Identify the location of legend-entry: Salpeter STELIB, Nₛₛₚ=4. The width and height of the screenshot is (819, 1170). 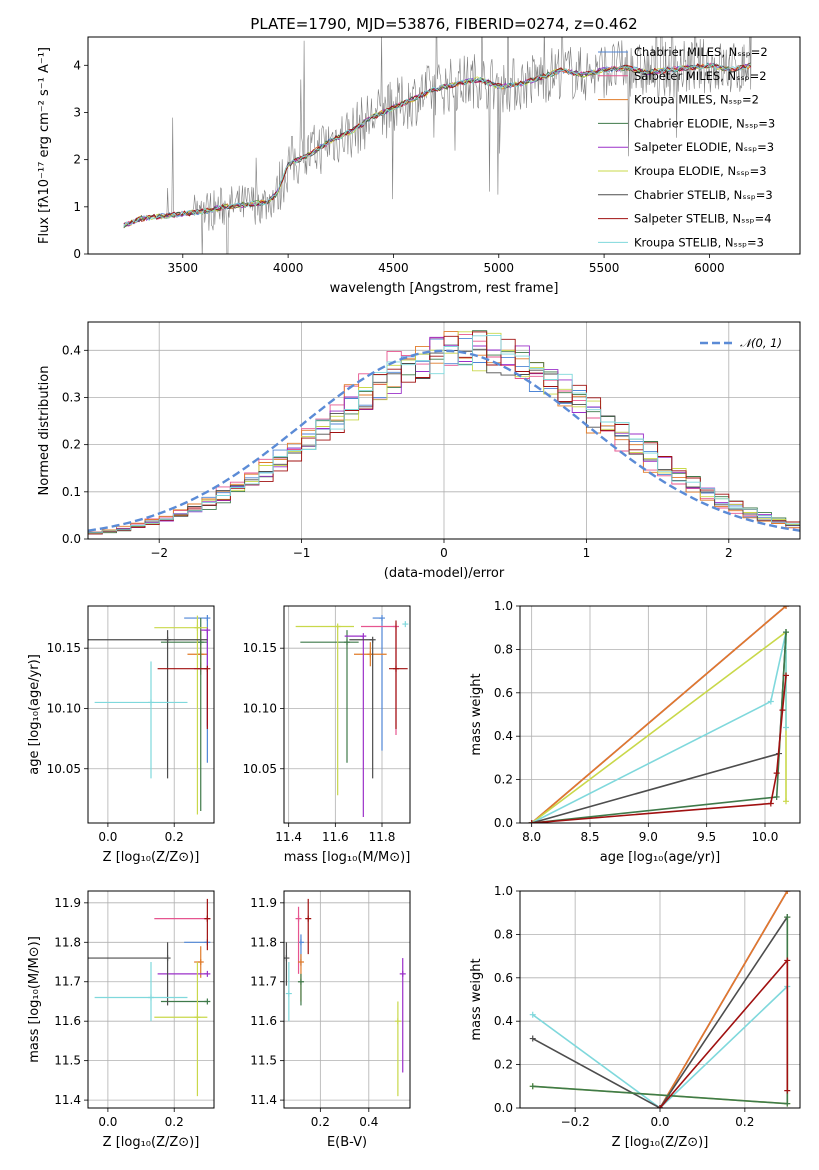
(703, 219).